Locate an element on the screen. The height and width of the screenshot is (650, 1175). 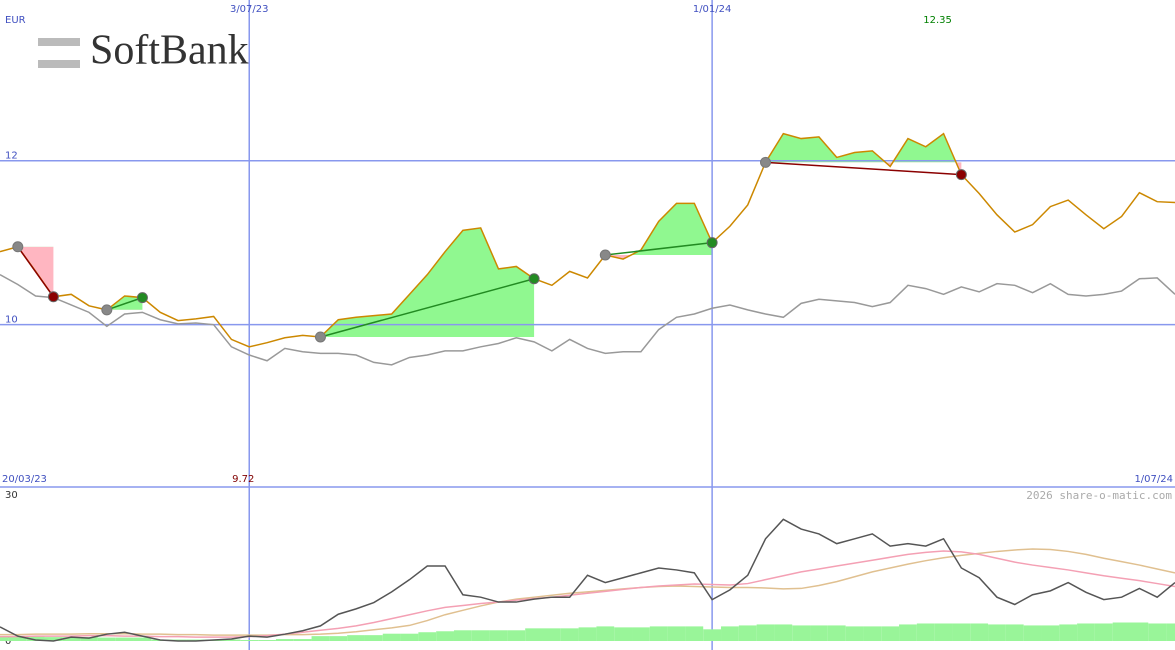
x-range-start: 20/03/23 is located at coordinates (24, 479).